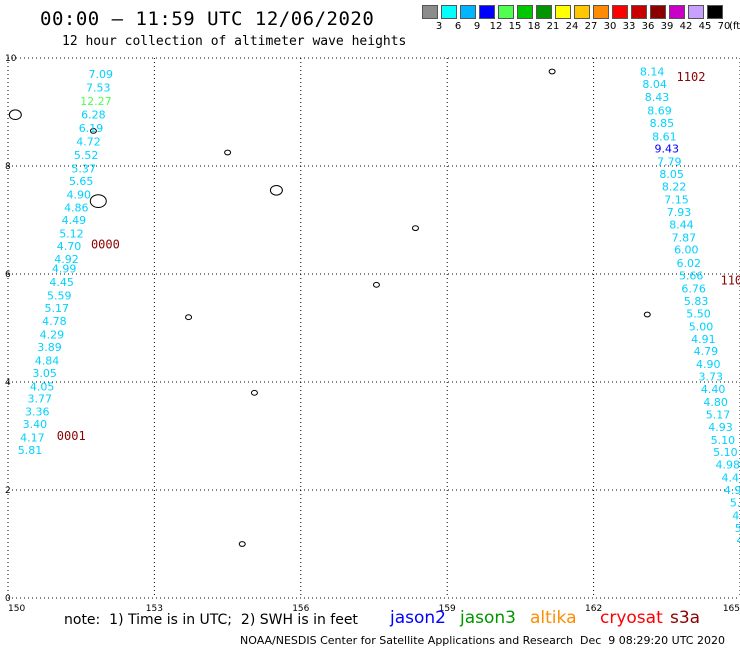 This screenshot has height=650, width=740. What do you see at coordinates (418, 618) in the screenshot?
I see `satellite-jason2: jason2` at bounding box center [418, 618].